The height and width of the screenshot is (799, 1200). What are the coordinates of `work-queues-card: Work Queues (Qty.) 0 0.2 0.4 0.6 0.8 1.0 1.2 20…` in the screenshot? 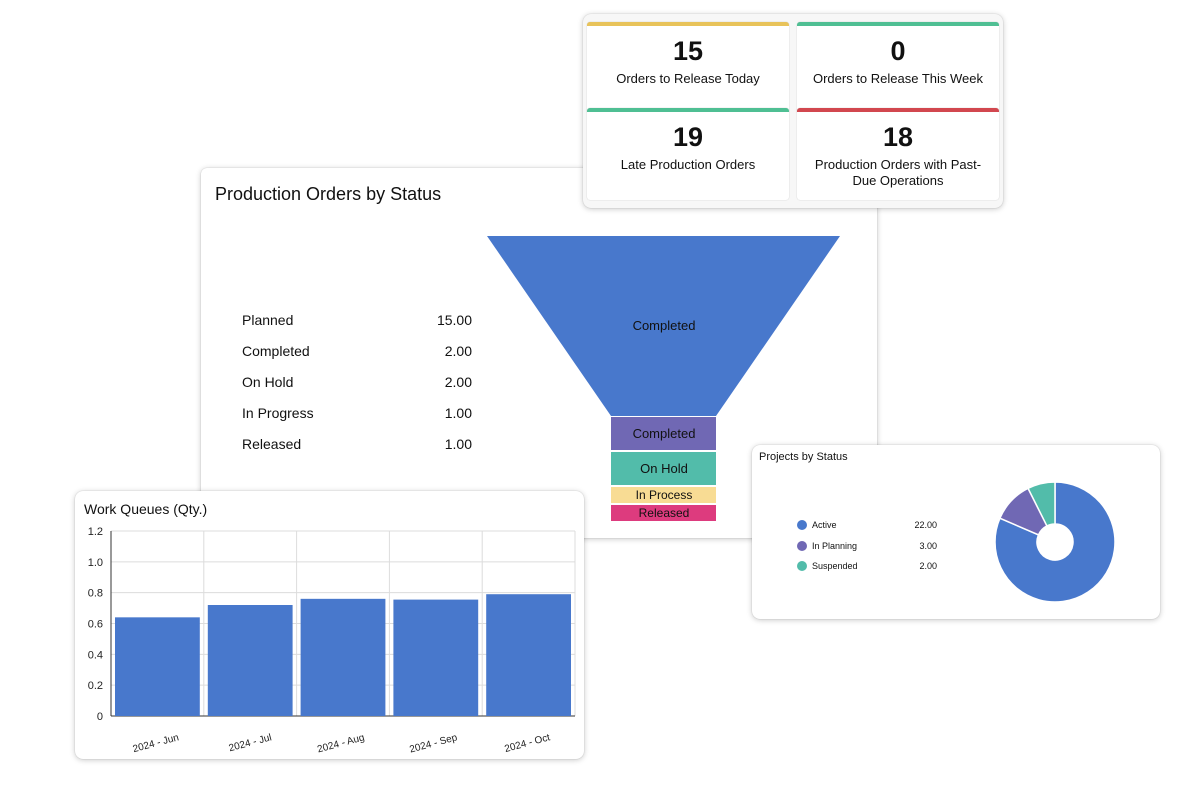 It's located at (329, 625).